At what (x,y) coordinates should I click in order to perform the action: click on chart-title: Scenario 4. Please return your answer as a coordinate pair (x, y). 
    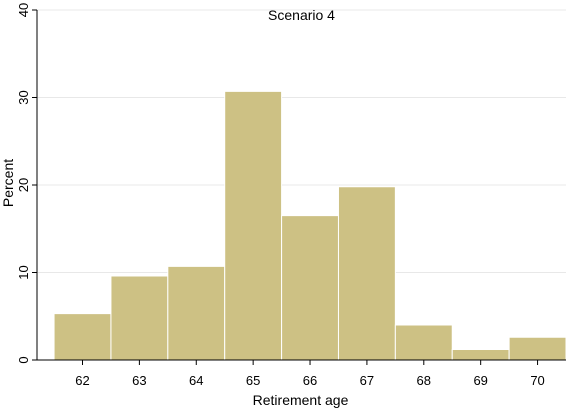
    Looking at the image, I should click on (301, 15).